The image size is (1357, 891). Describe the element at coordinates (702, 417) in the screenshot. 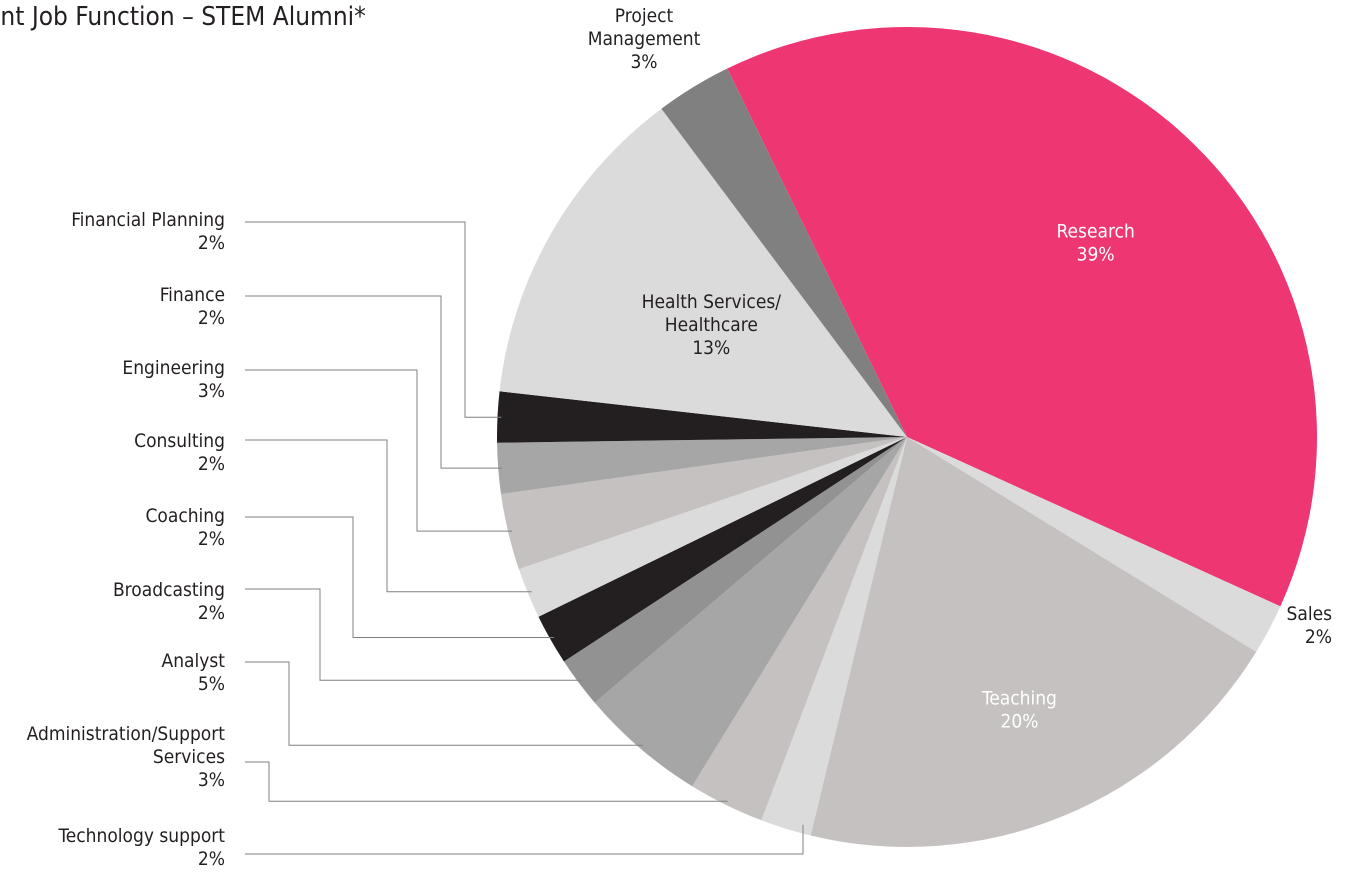

I see `pie-slice-financial-planning` at that location.